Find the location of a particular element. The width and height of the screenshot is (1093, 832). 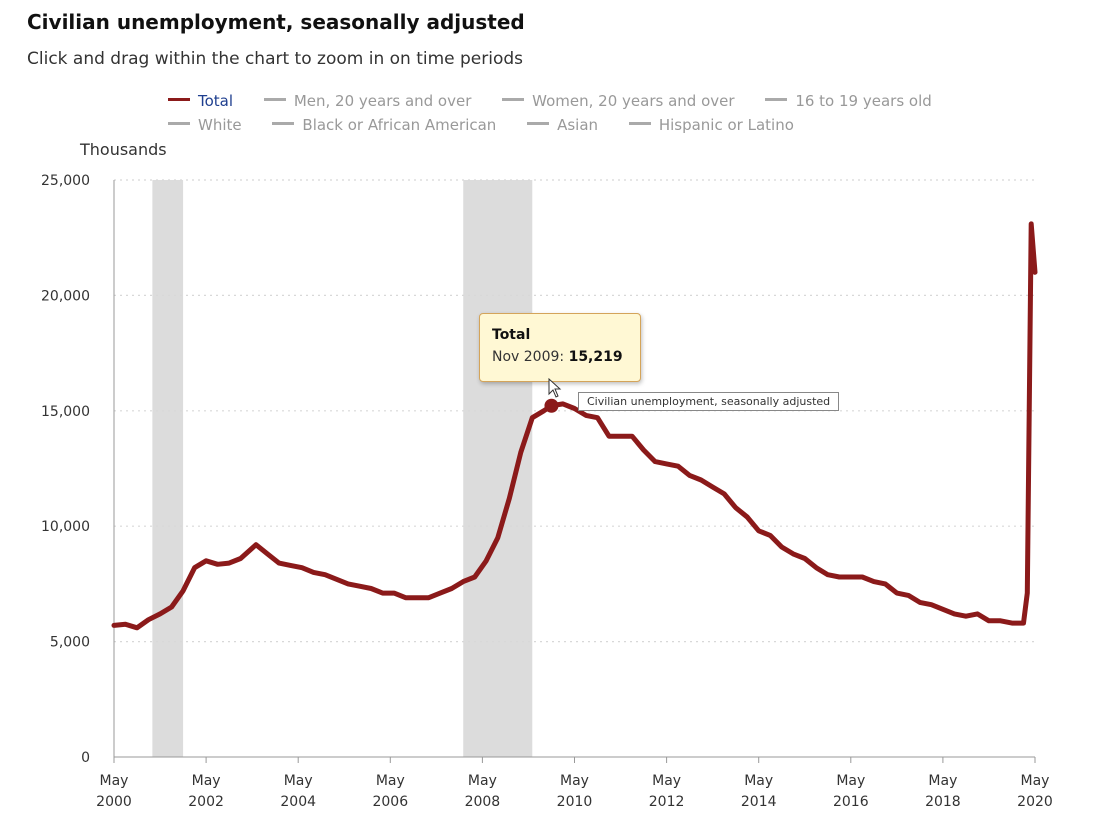

x-tick-label-year: 2012 is located at coordinates (667, 802).